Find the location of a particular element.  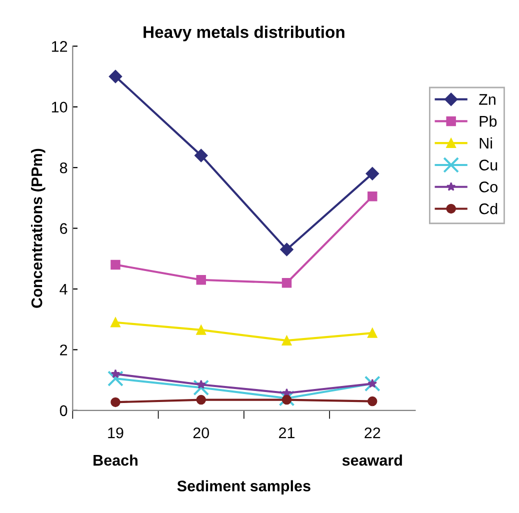

legend-label: Ni is located at coordinates (486, 142).